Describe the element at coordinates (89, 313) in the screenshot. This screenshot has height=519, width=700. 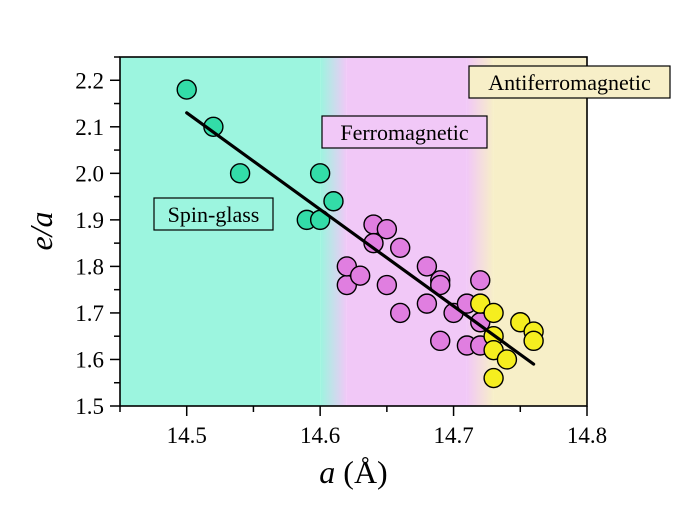
I see `y-tick-label: 1.7` at that location.